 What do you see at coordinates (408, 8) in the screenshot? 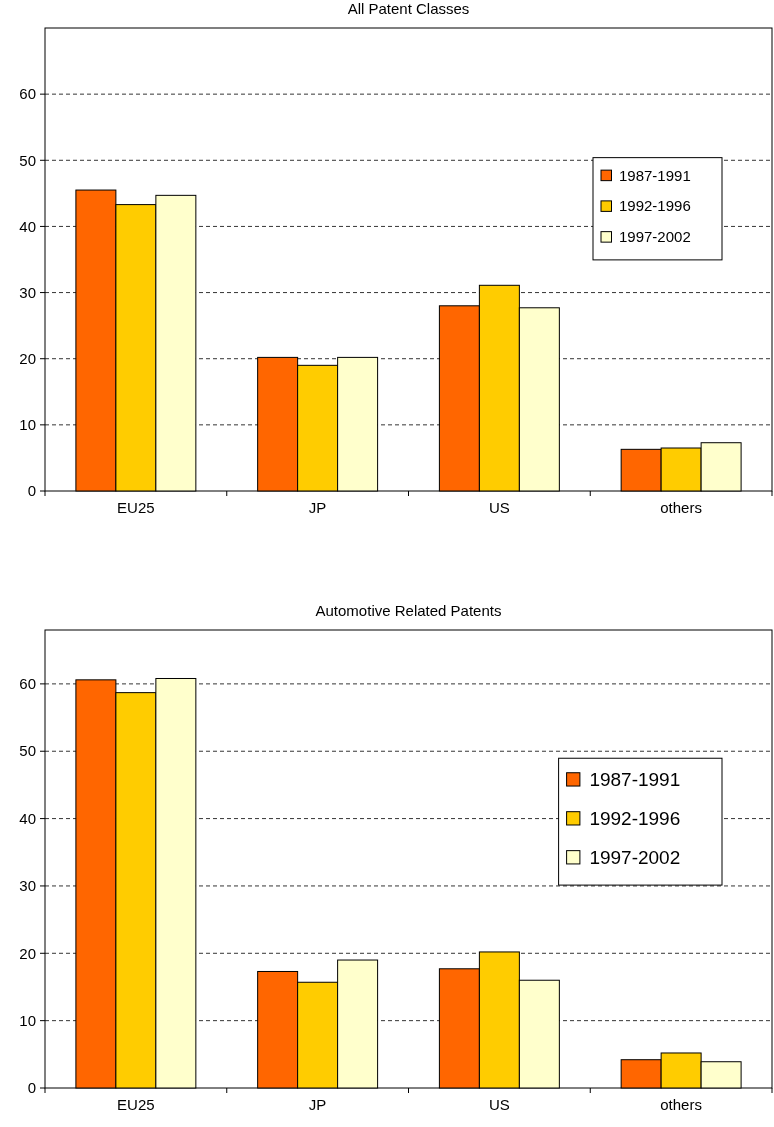
I see `chart-title: All Patent Classes` at bounding box center [408, 8].